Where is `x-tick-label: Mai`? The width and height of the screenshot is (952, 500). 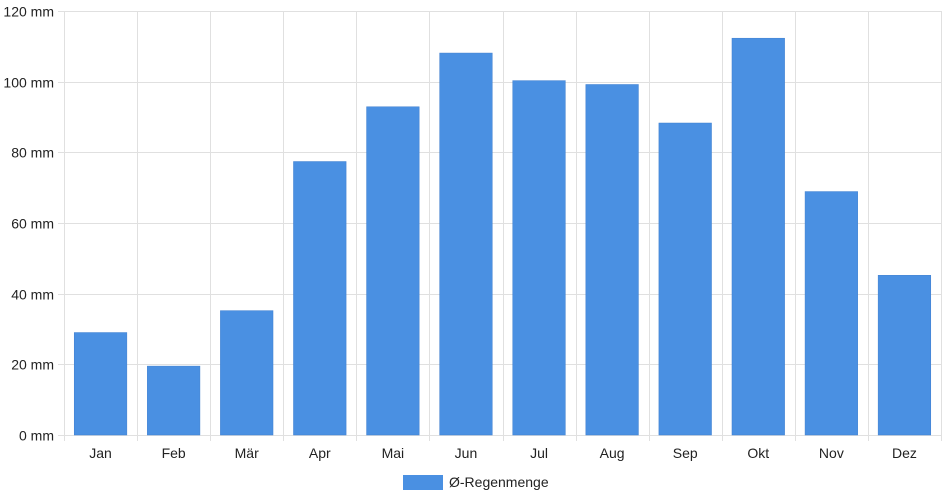 x-tick-label: Mai is located at coordinates (393, 453).